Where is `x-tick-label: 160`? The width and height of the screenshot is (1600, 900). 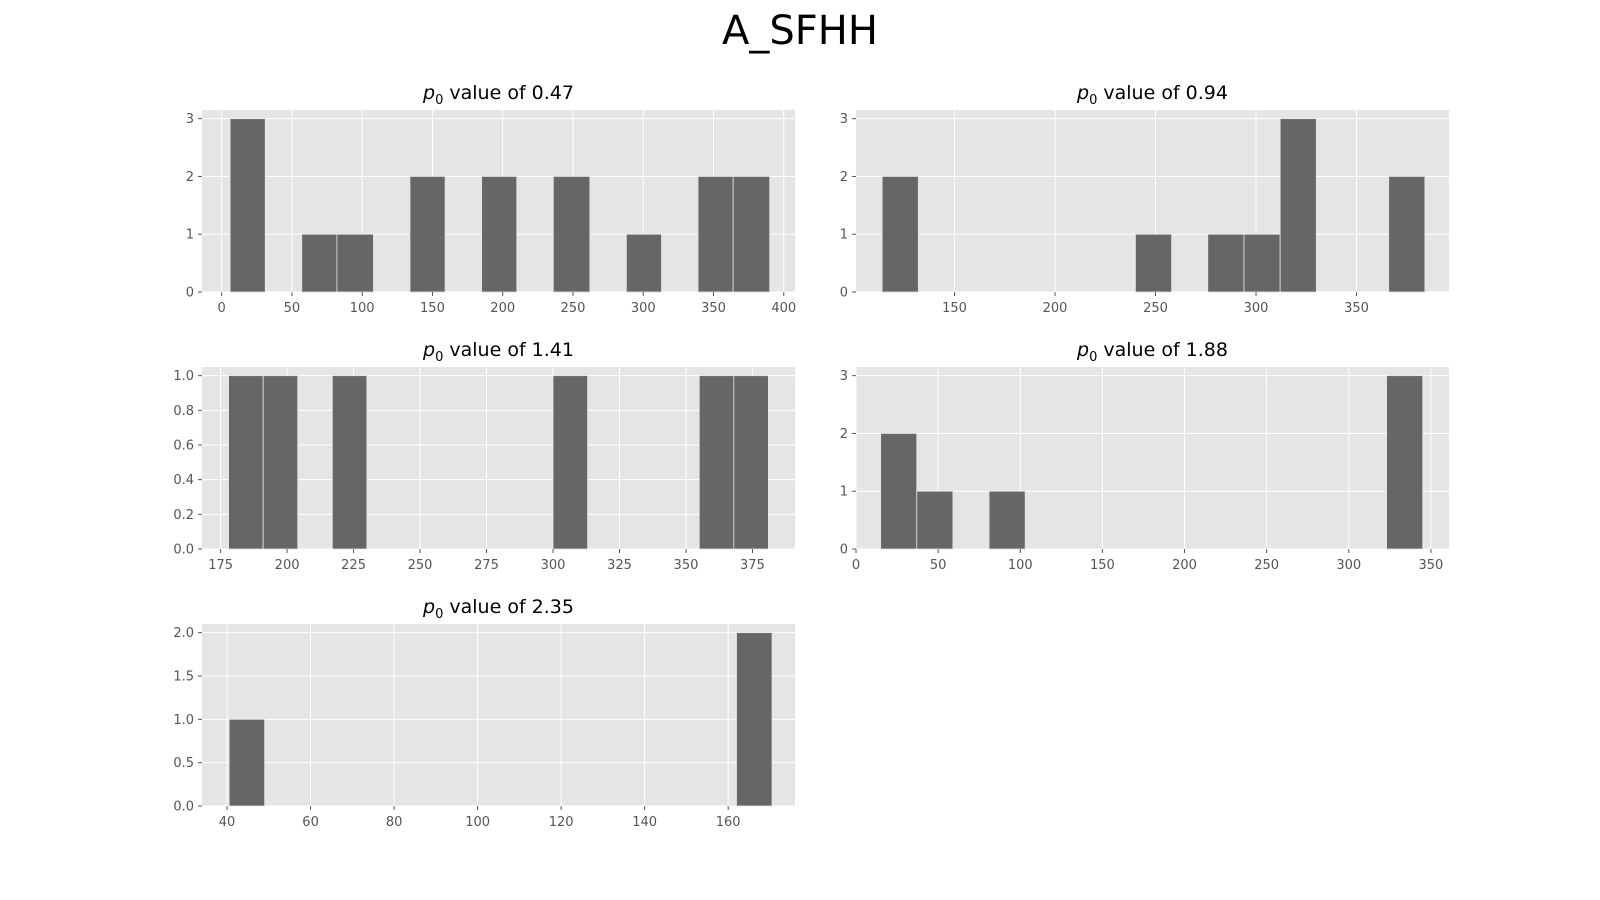
x-tick-label: 160 is located at coordinates (728, 822).